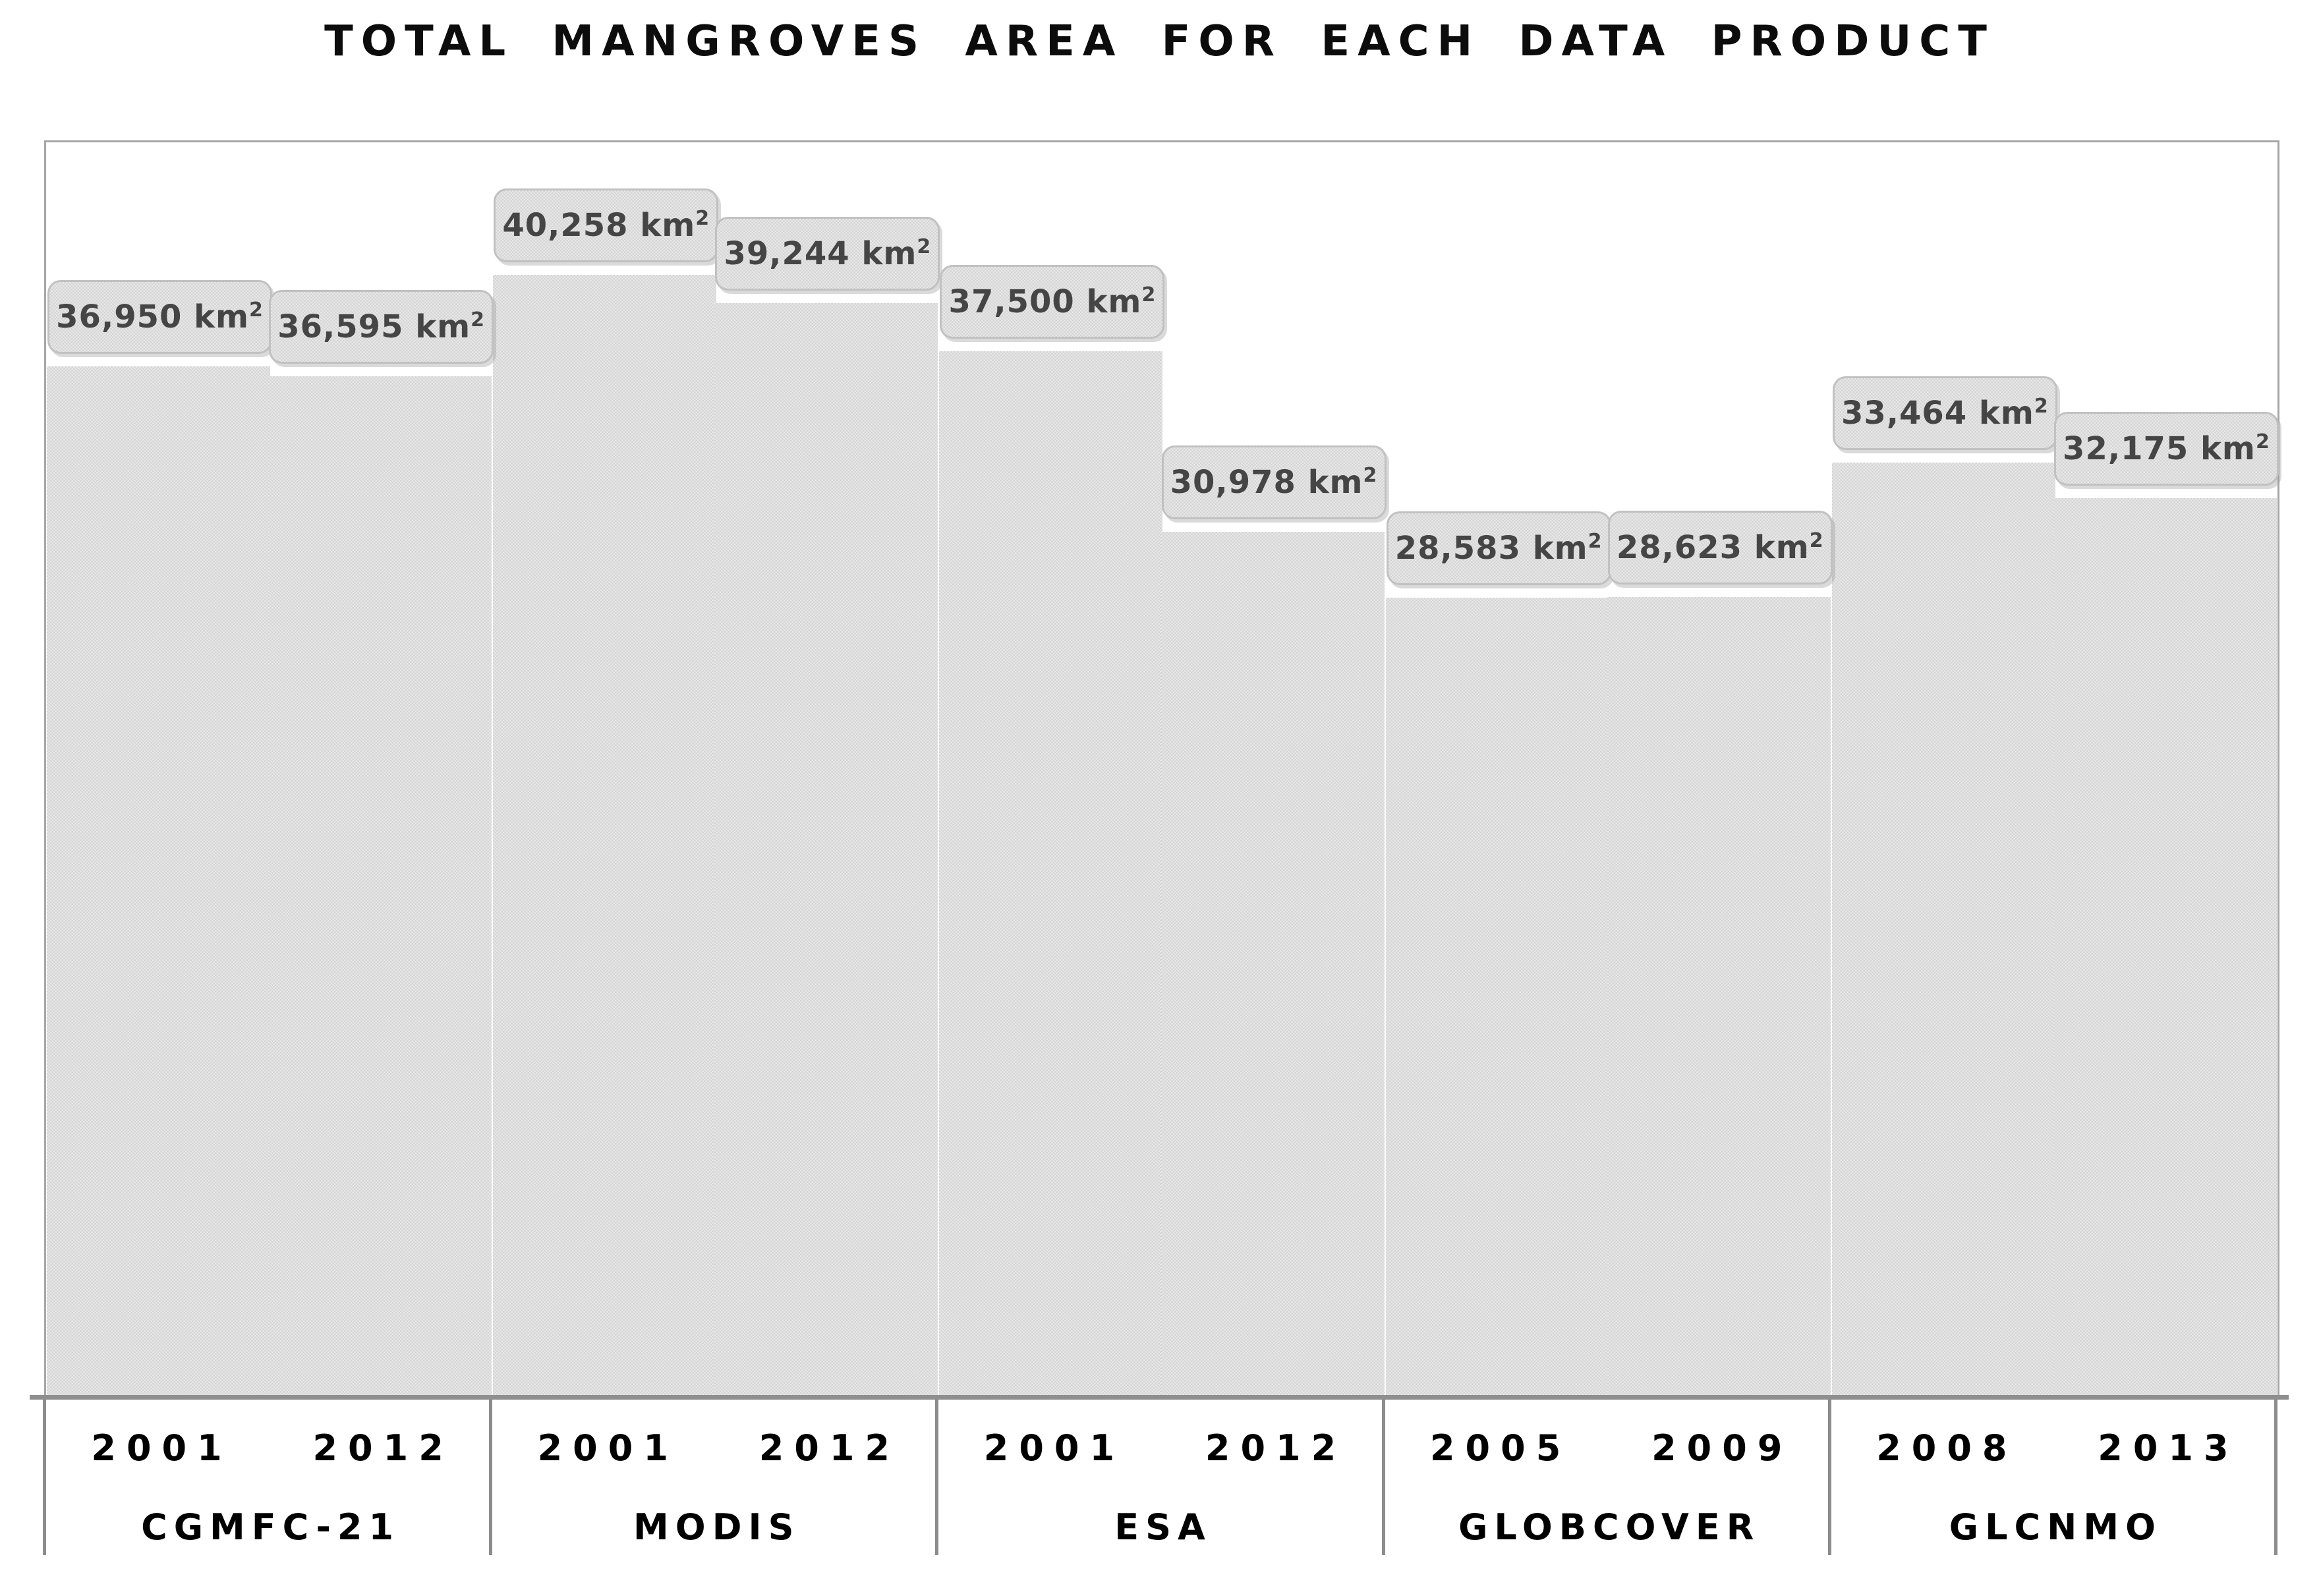 The width and height of the screenshot is (2319, 1596). Describe the element at coordinates (271, 1527) in the screenshot. I see `x-group-label-cgmfc-21: CGMFC-21` at that location.